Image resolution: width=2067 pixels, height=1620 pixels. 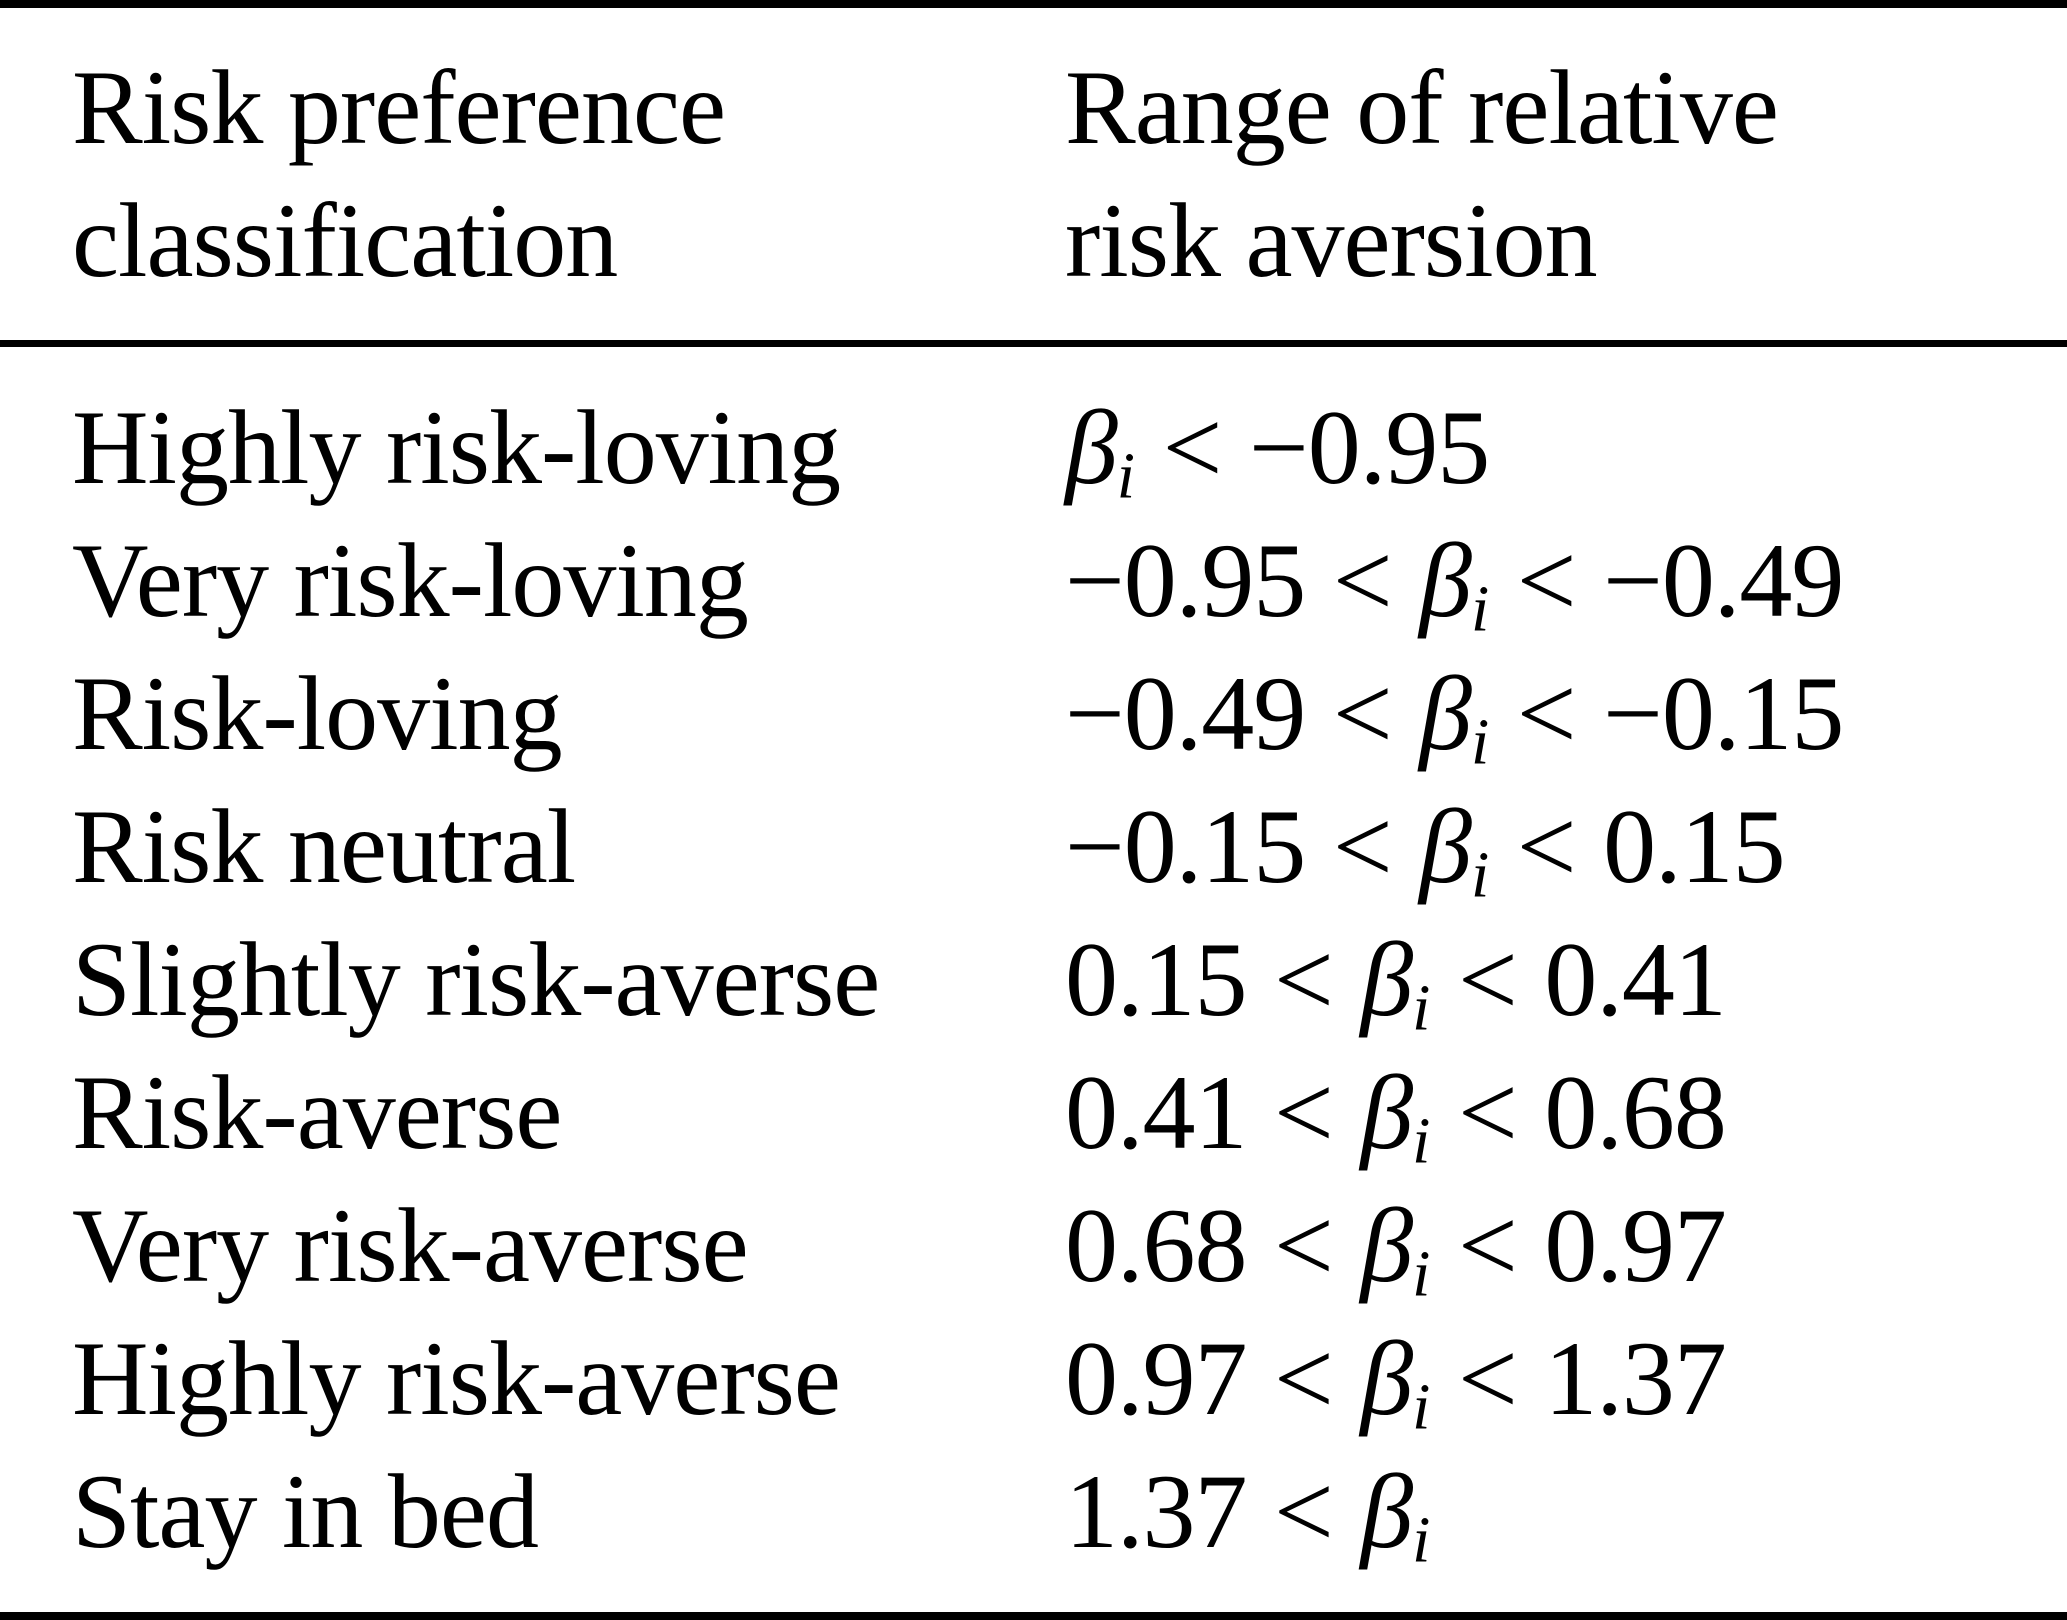 I want to click on range-cell: 0.41 < βi <0.68, so click(x=1566, y=1126).